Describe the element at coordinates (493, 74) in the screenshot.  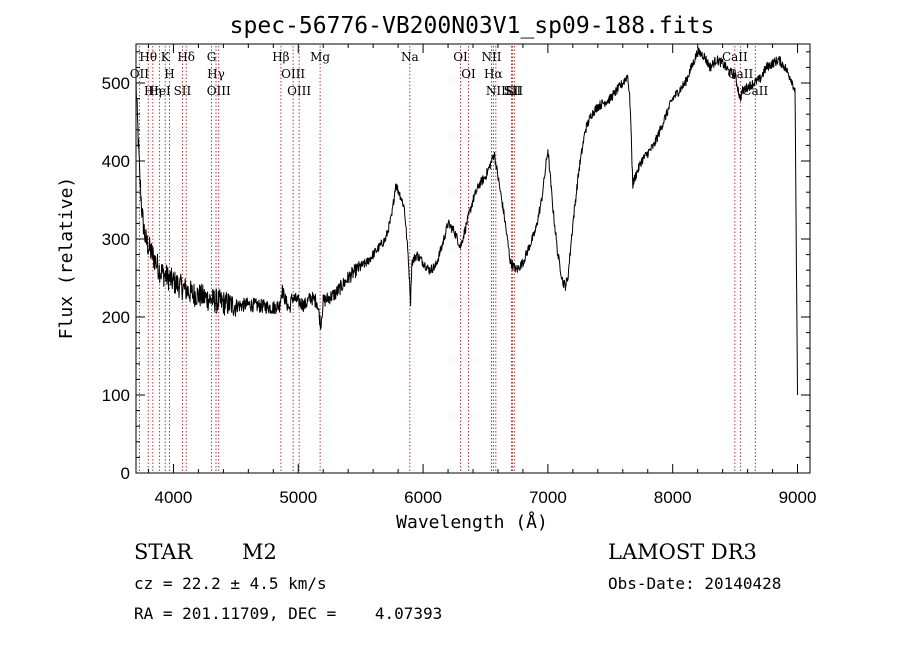
I see `line-marker-label: Hα` at that location.